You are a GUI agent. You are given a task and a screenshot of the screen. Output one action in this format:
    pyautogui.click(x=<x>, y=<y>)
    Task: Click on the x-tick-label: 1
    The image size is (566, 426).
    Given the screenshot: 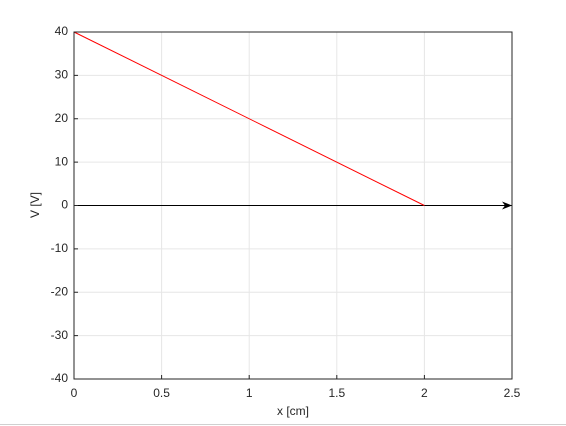 What is the action you would take?
    pyautogui.click(x=249, y=393)
    